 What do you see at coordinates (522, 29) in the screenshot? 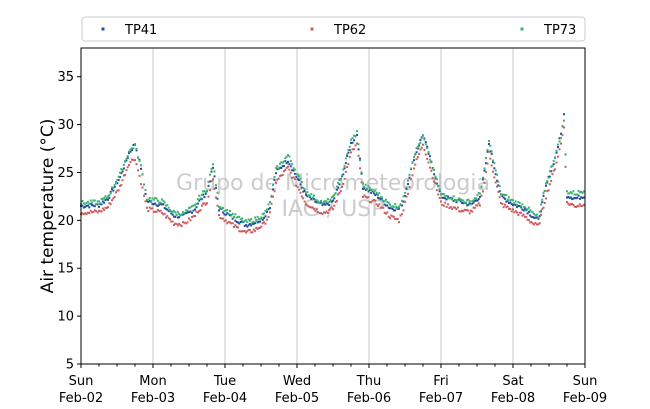
I see `legend-marker` at bounding box center [522, 29].